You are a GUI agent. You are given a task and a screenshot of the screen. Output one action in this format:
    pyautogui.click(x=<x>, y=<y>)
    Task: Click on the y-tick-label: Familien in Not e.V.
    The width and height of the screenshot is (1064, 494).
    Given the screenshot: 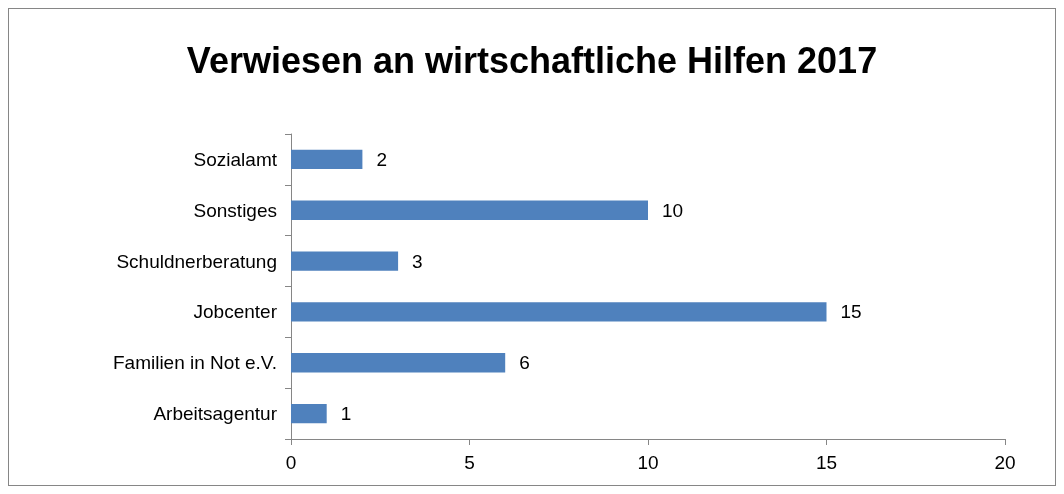 What is the action you would take?
    pyautogui.click(x=194, y=363)
    